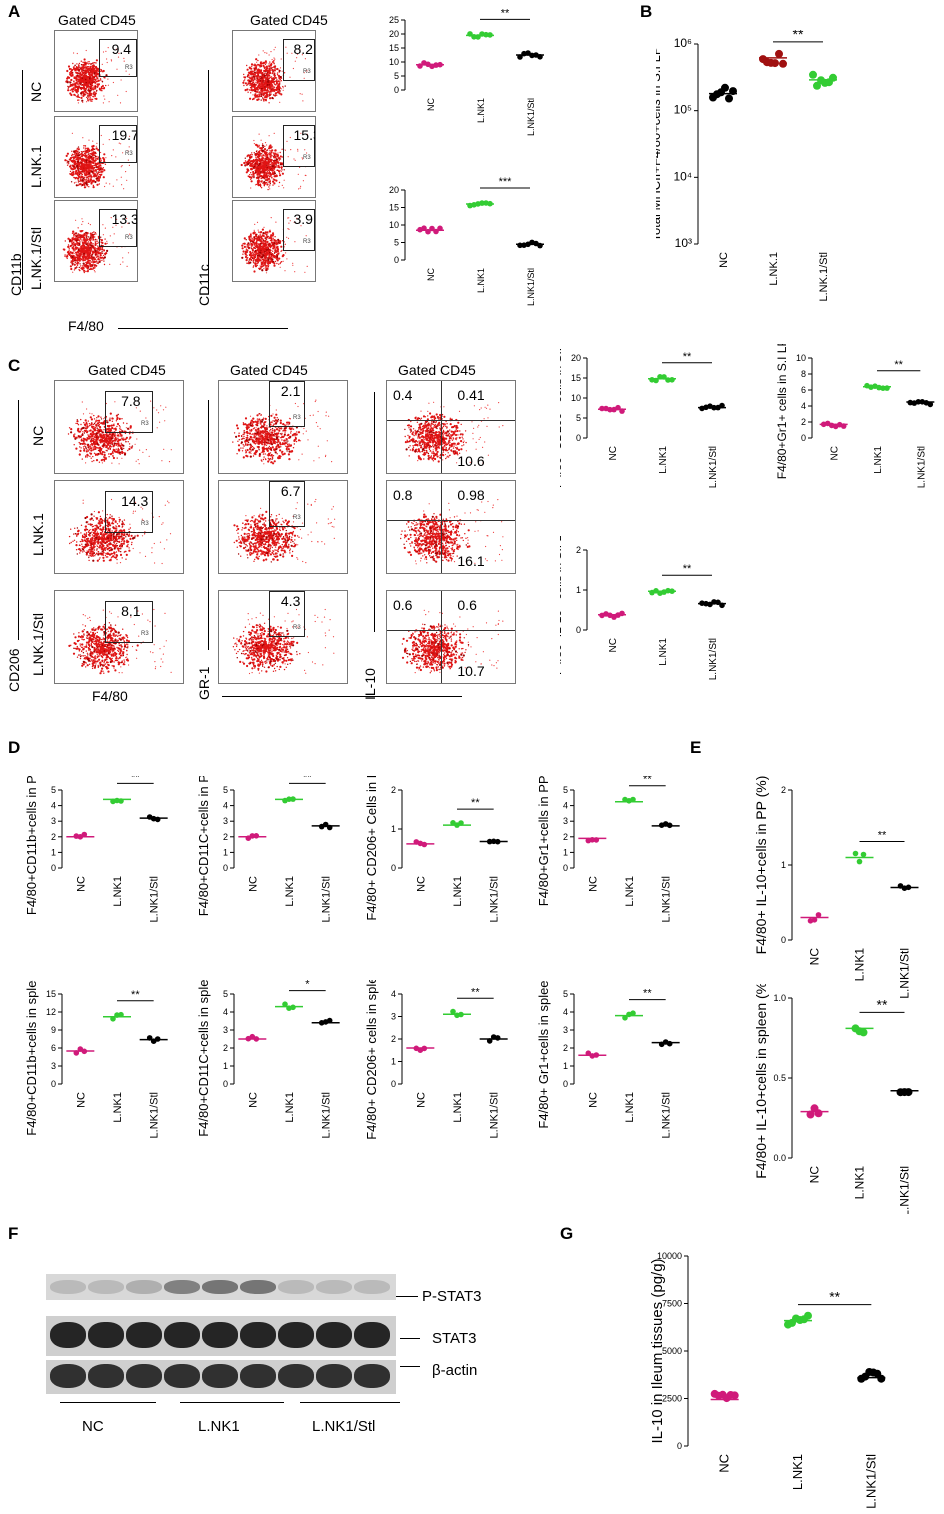  What do you see at coordinates (204, 683) in the screenshot?
I see `axis-label-gr1: GR-1` at bounding box center [204, 683].